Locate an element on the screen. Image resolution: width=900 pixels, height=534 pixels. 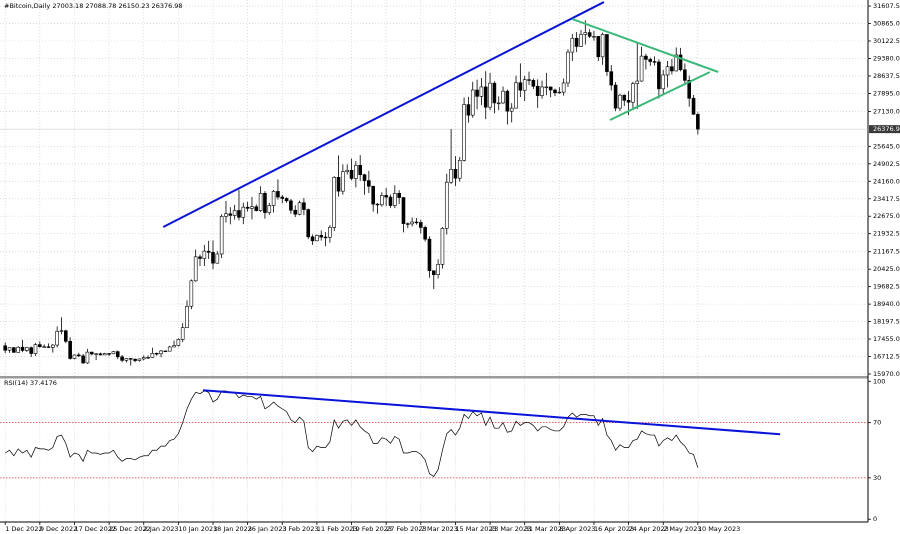
price-label: 26376.98 is located at coordinates (886, 129).